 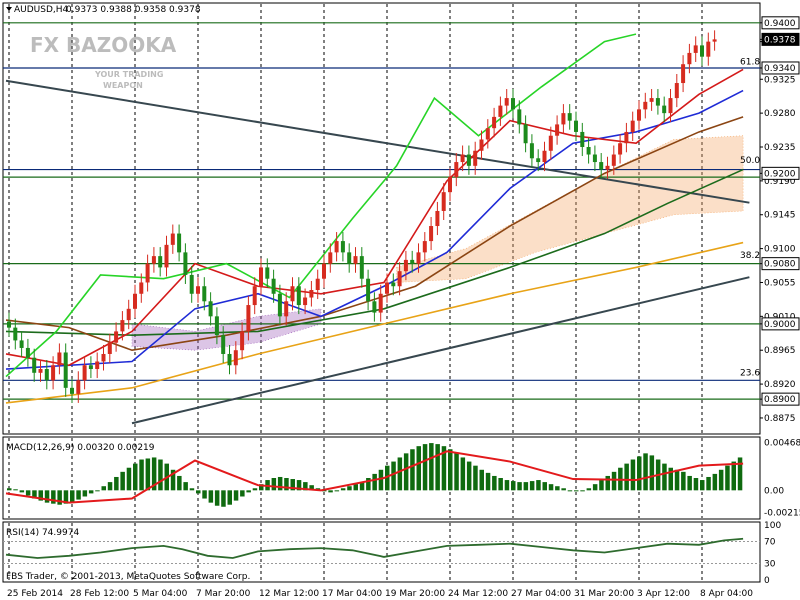 I want to click on symbol-dropdown-icon, so click(x=9, y=9).